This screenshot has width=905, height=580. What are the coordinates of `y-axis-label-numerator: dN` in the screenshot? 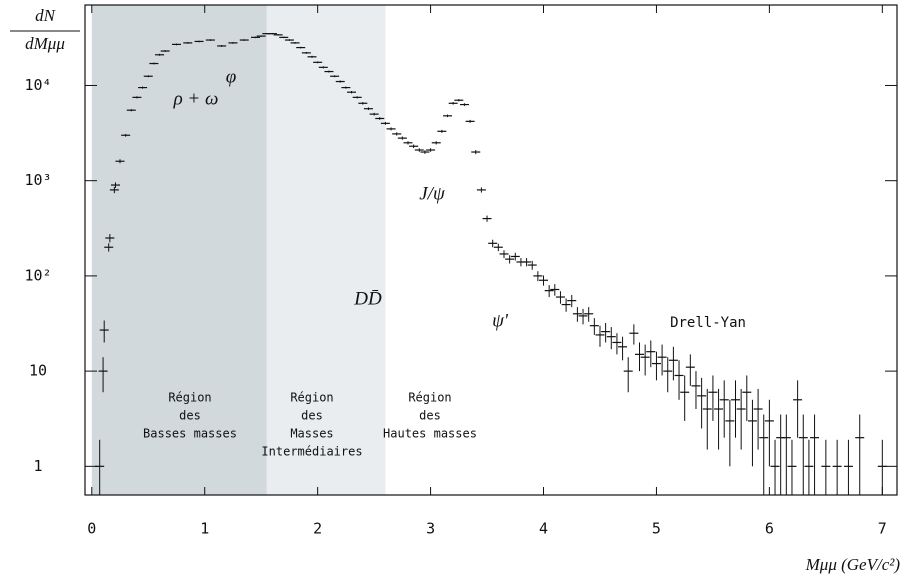 It's located at (46, 15).